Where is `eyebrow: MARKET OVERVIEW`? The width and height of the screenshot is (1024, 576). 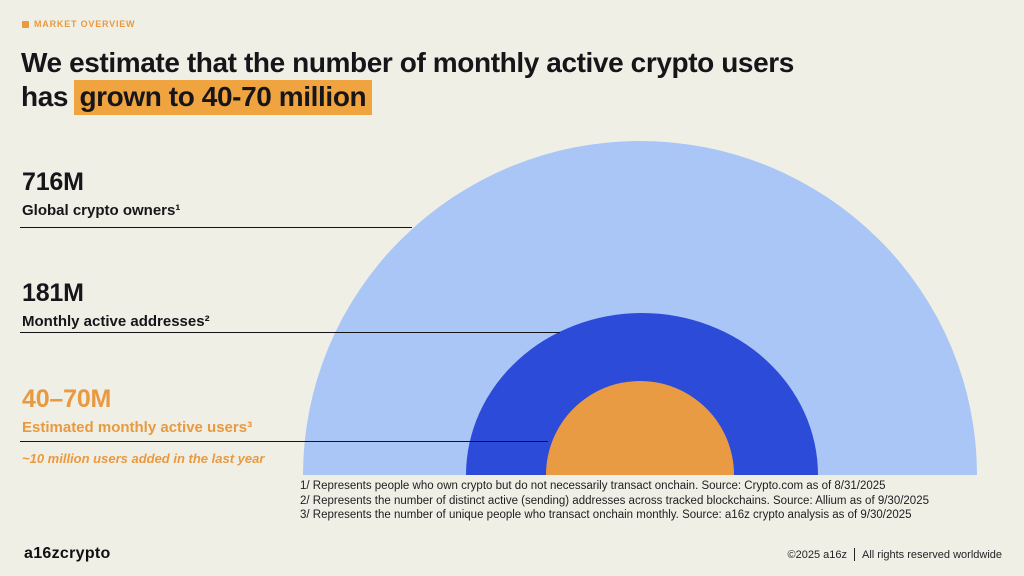 eyebrow: MARKET OVERVIEW is located at coordinates (78, 24).